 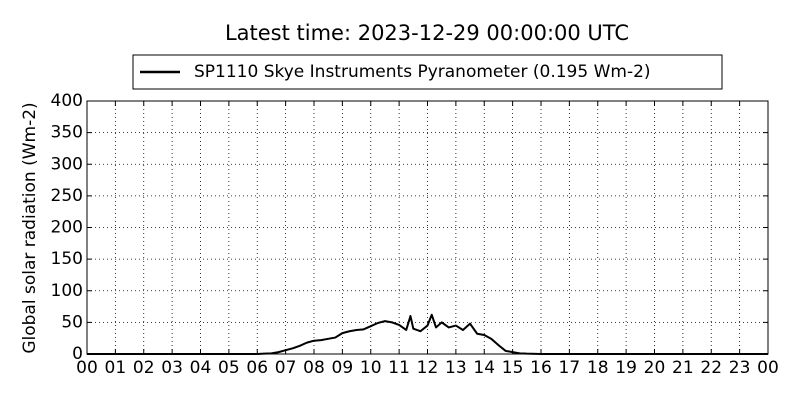 I want to click on x-tick-label: 07, so click(x=286, y=368).